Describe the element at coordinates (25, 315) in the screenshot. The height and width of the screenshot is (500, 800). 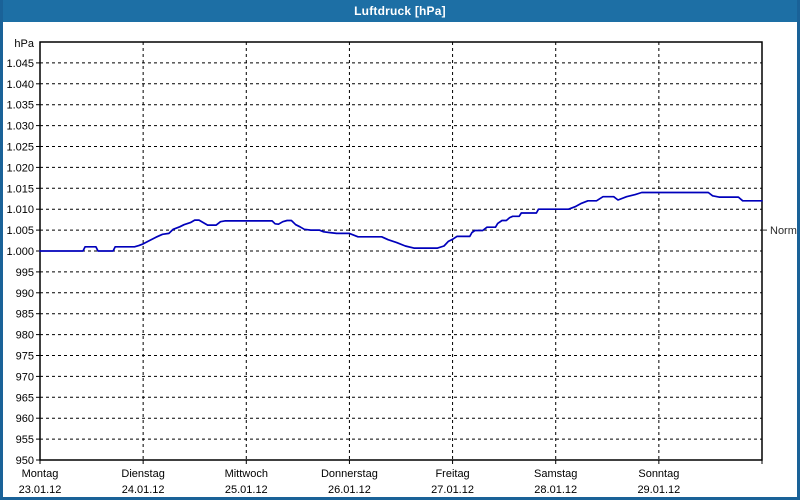
I see `y-tick-label: 985` at that location.